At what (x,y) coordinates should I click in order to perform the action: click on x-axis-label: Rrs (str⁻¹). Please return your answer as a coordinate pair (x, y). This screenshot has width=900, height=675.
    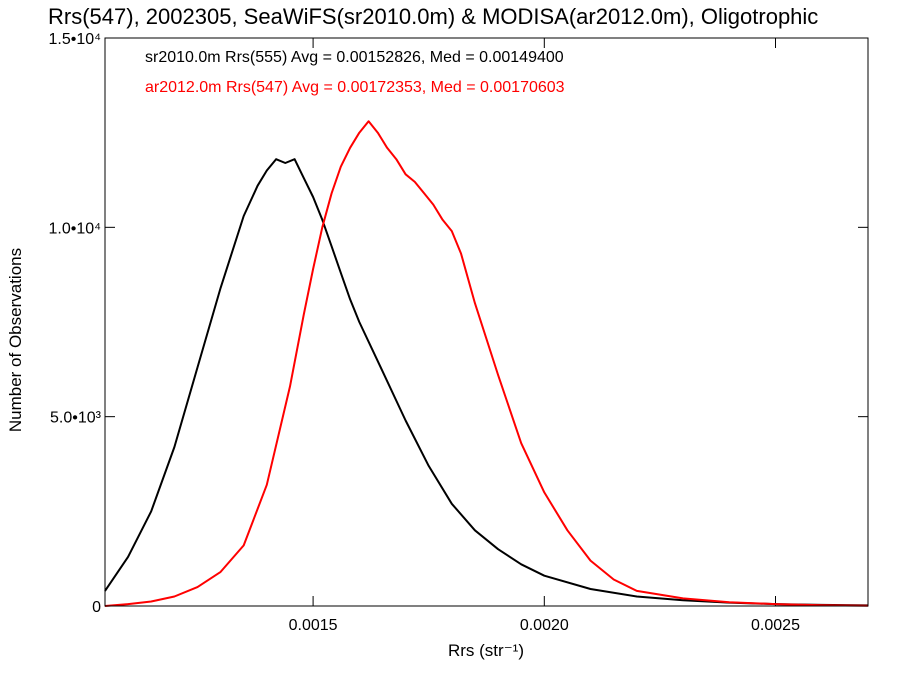
    Looking at the image, I should click on (486, 650).